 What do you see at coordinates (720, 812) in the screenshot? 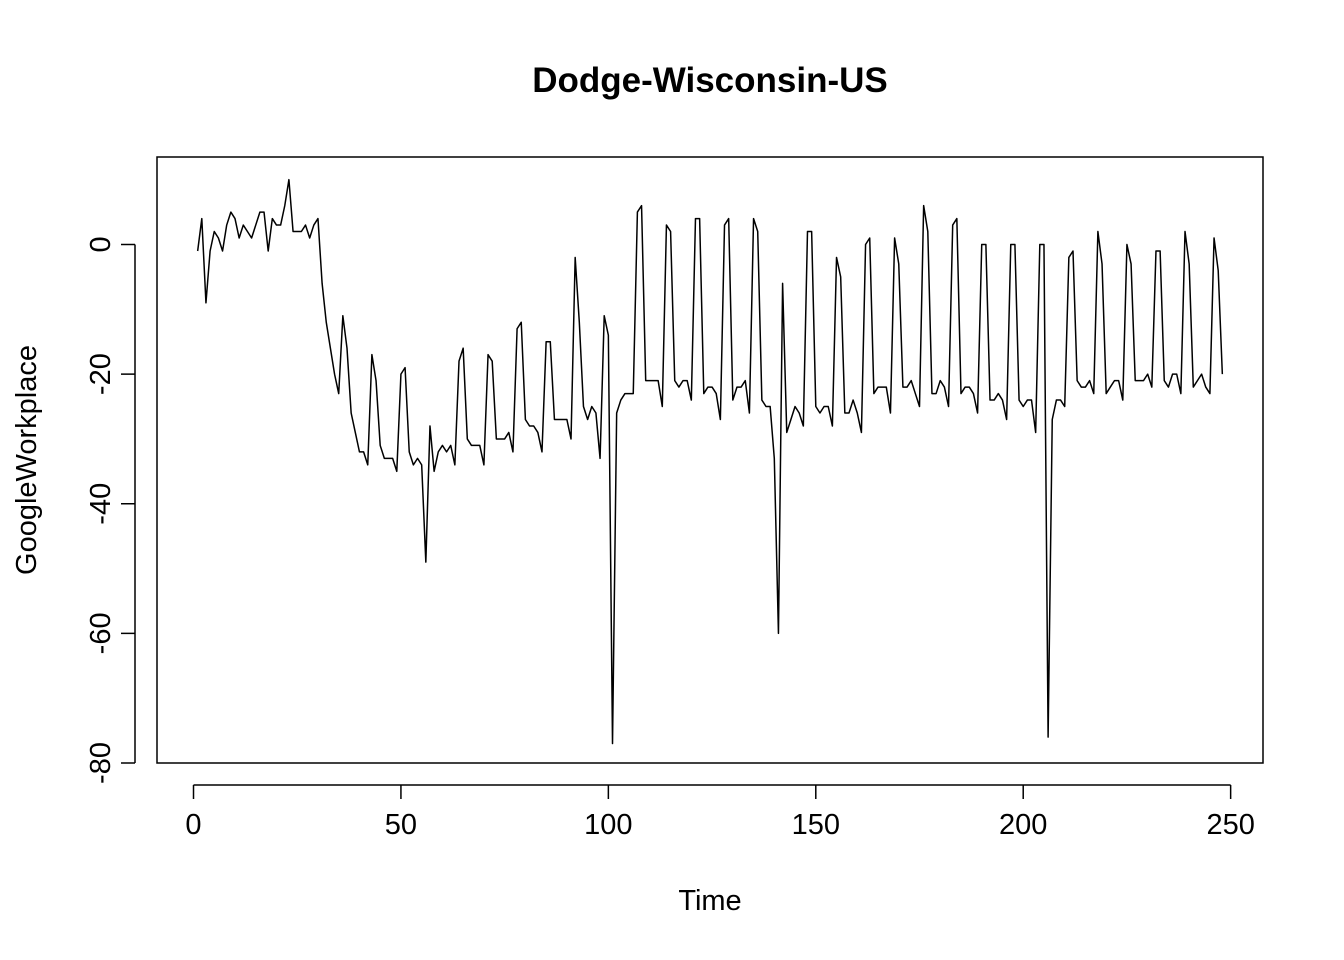
I see `x-axis: 0 50 100 150 200 250` at bounding box center [720, 812].